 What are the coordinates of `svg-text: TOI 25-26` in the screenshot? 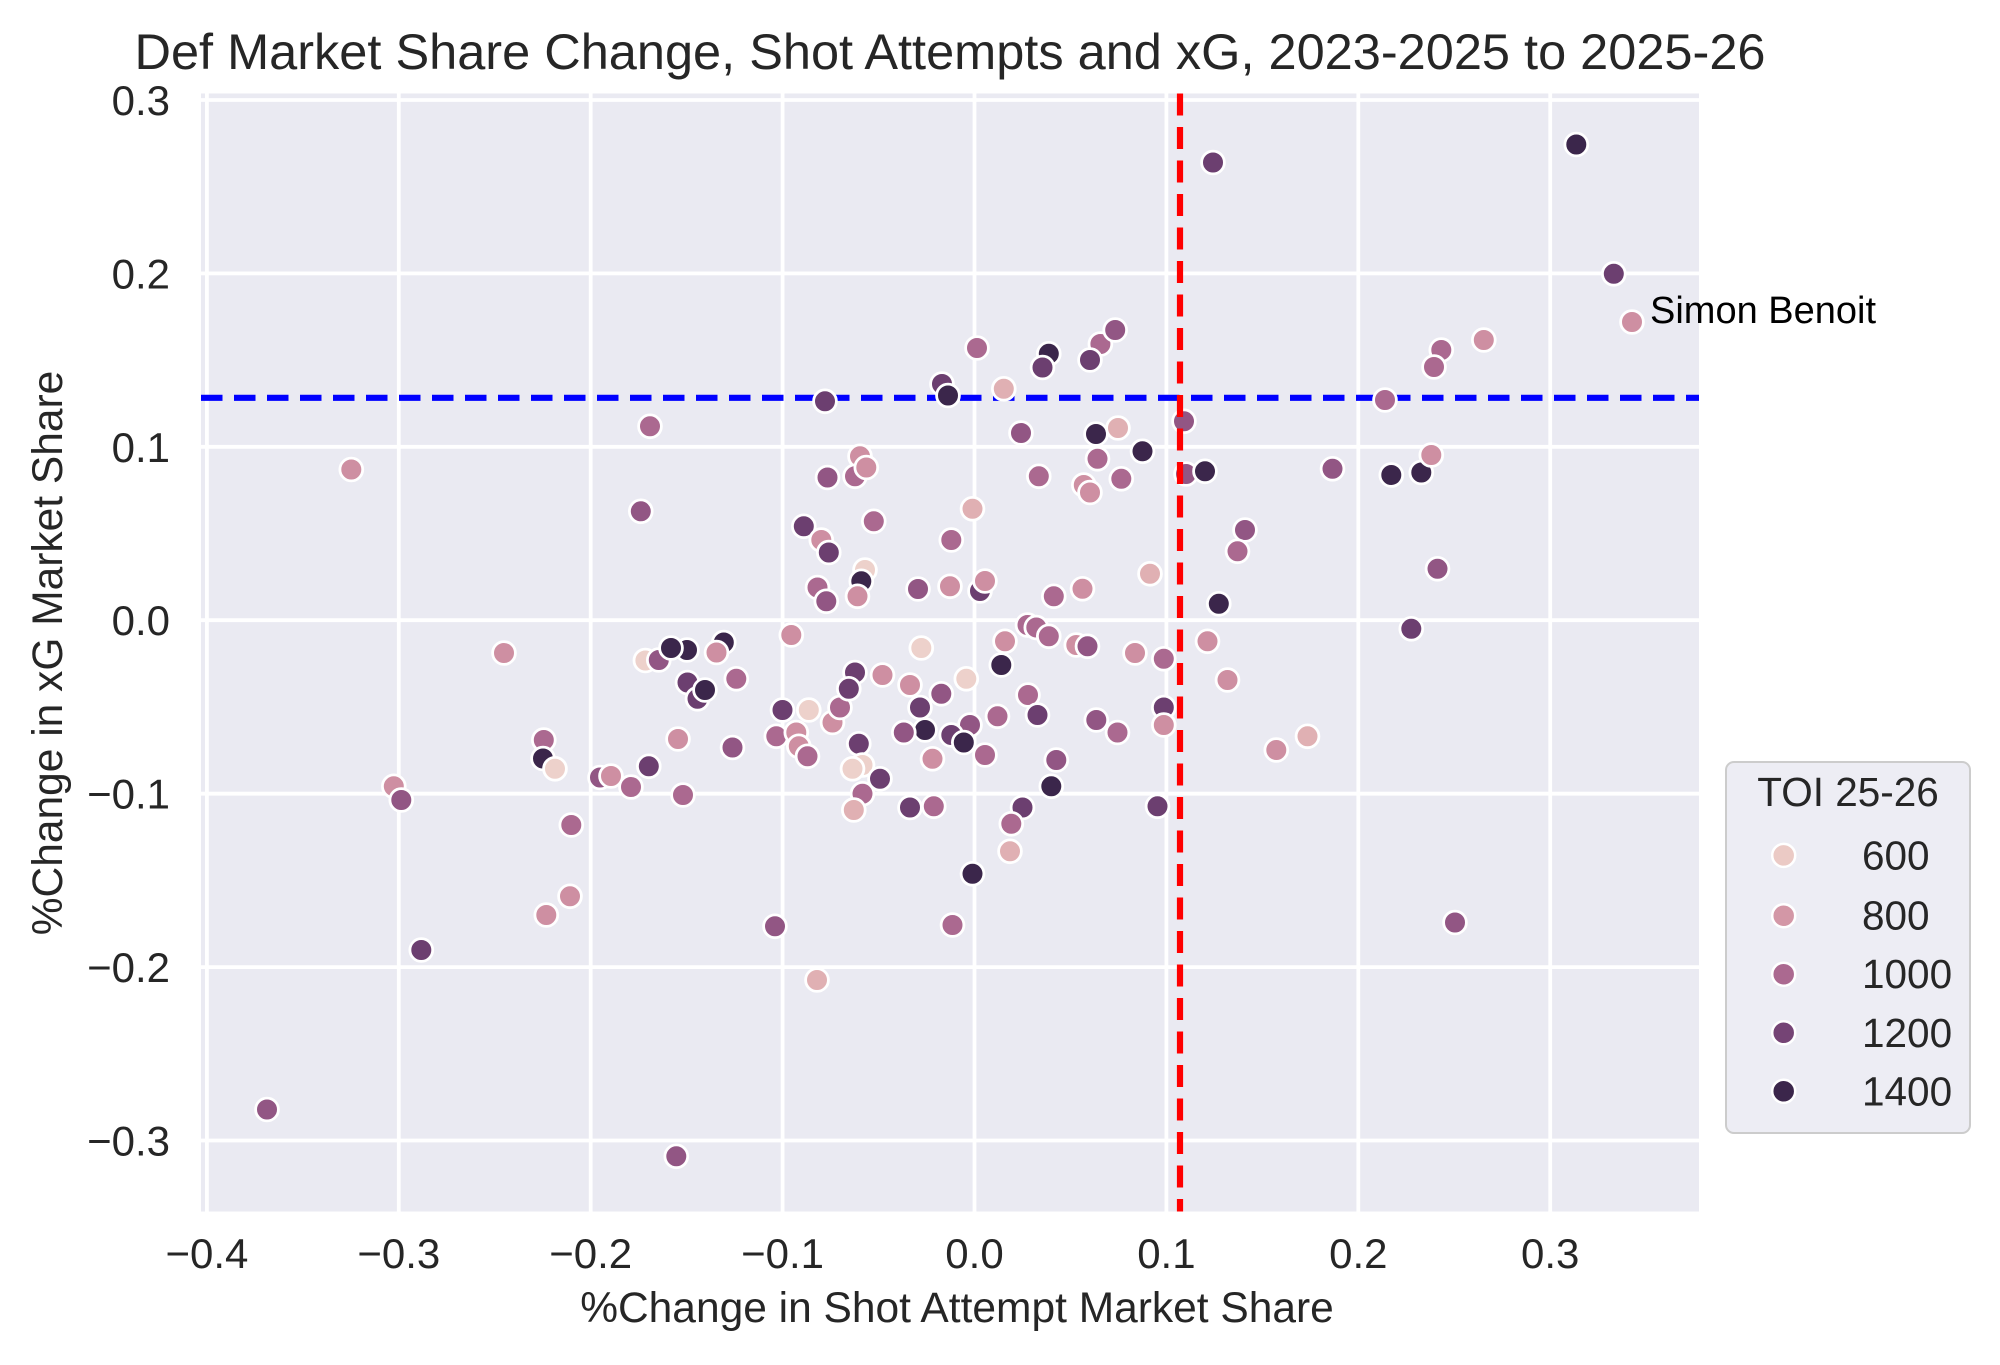 It's located at (1848, 792).